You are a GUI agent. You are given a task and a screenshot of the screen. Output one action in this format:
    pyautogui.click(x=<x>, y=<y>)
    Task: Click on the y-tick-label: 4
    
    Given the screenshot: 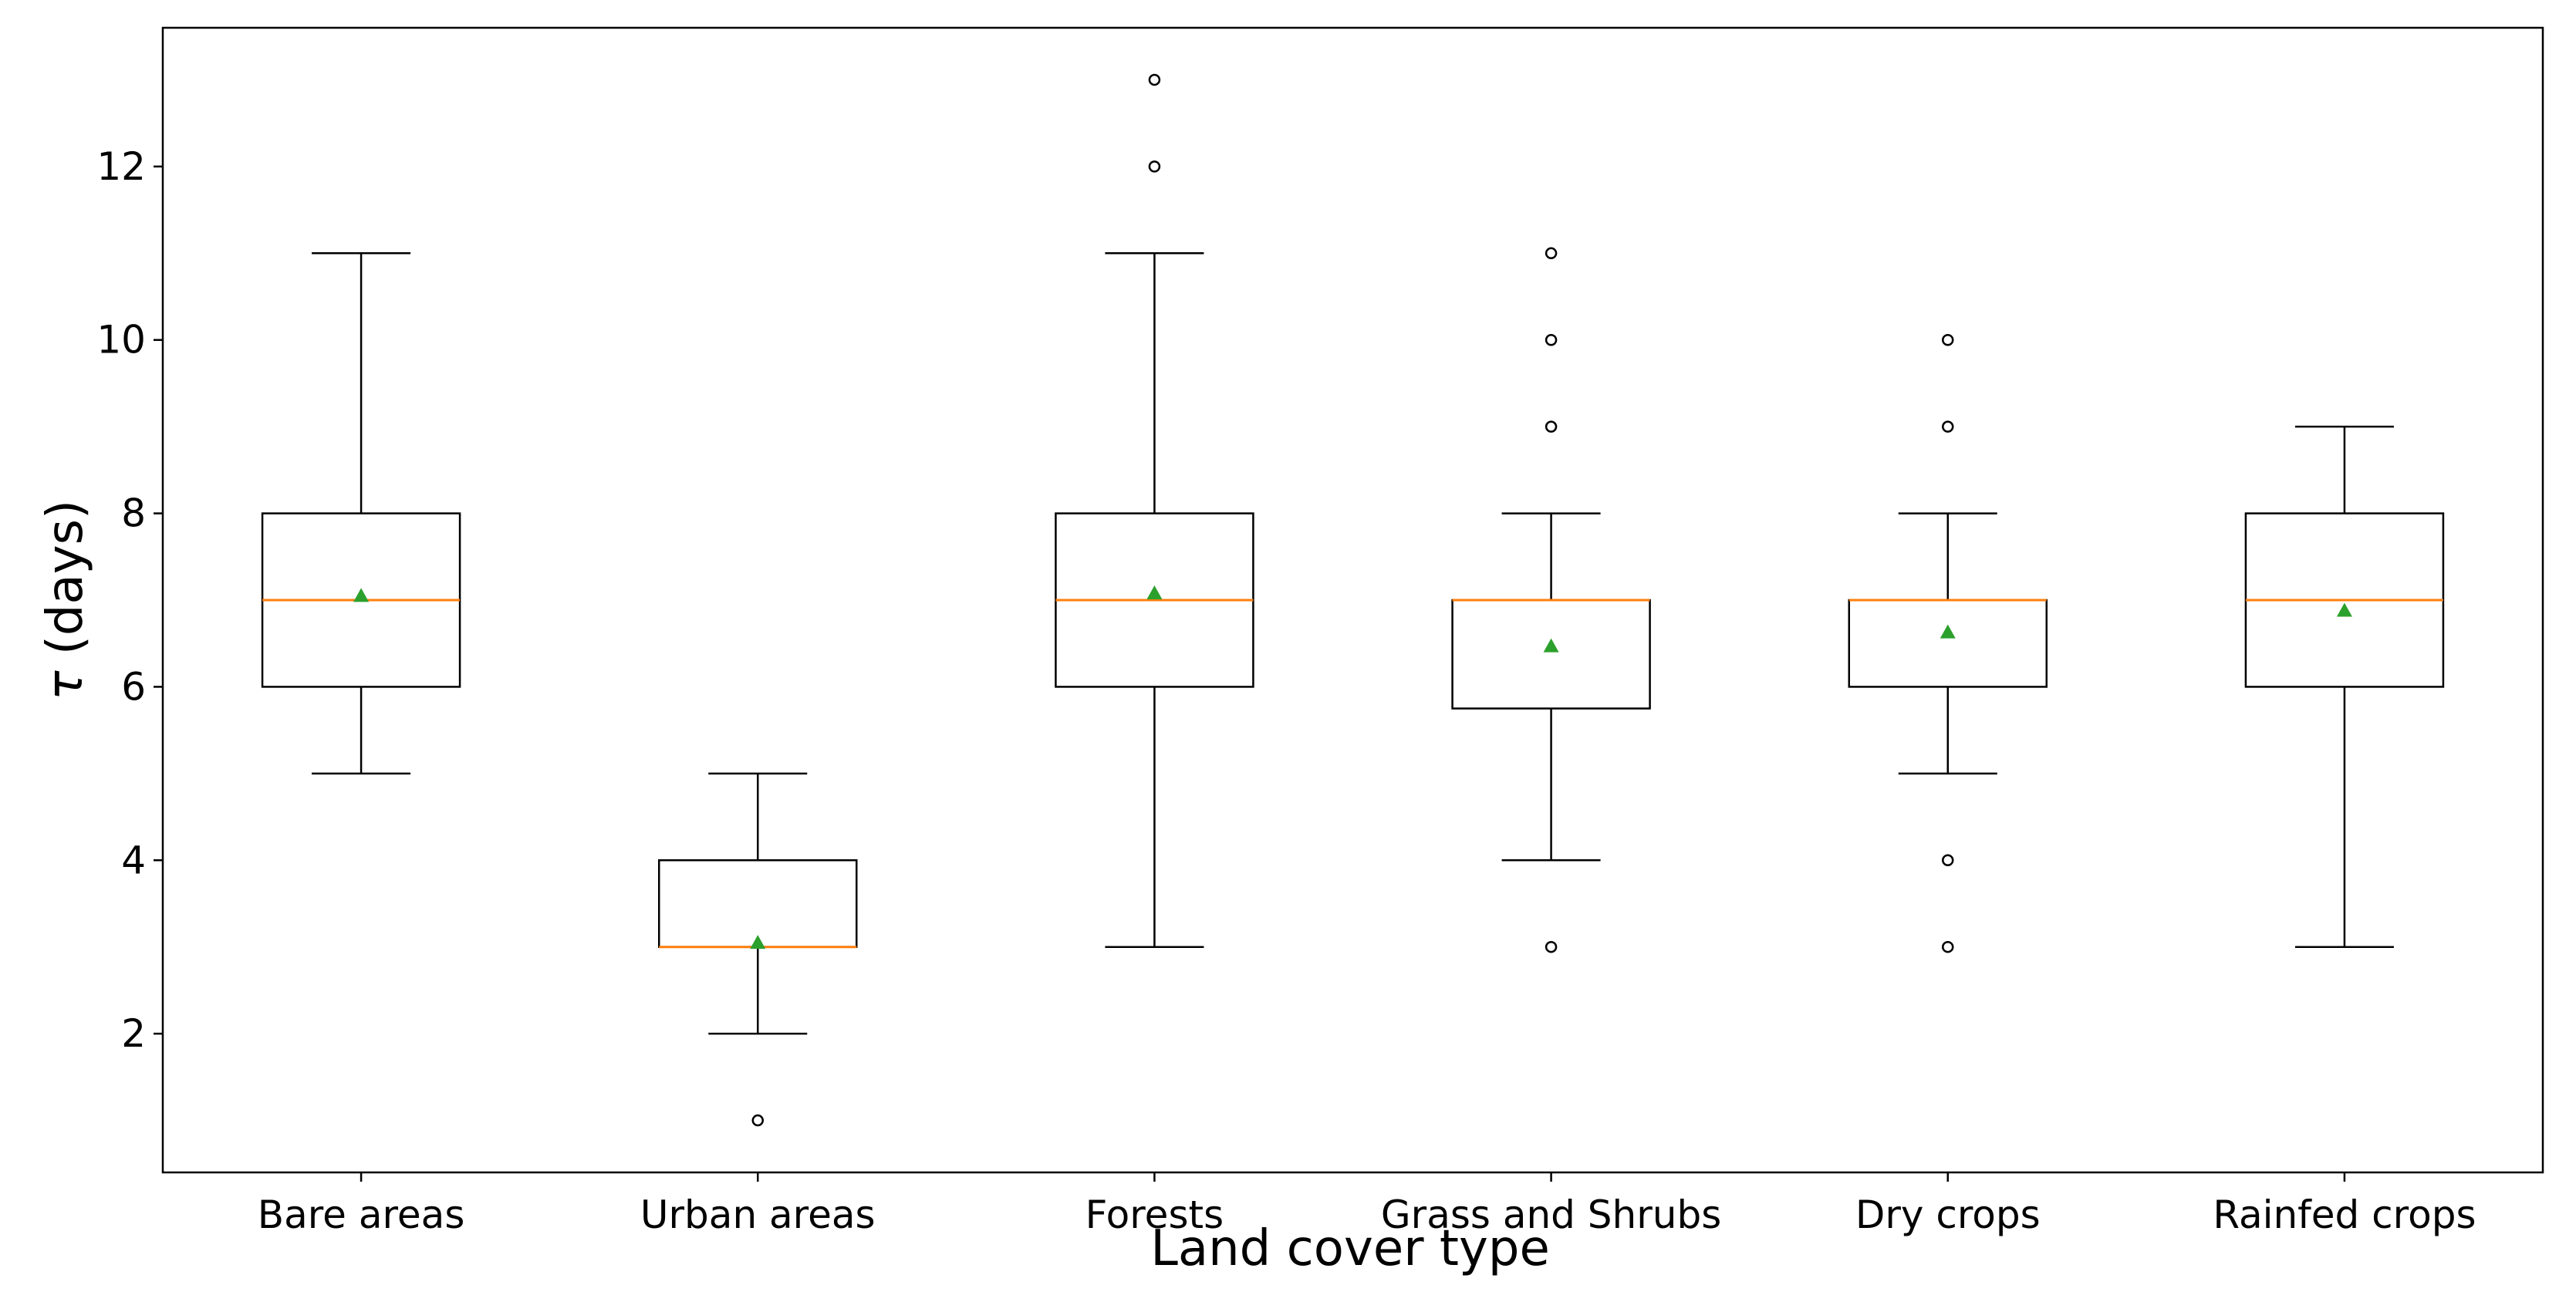 What is the action you would take?
    pyautogui.click(x=133, y=860)
    